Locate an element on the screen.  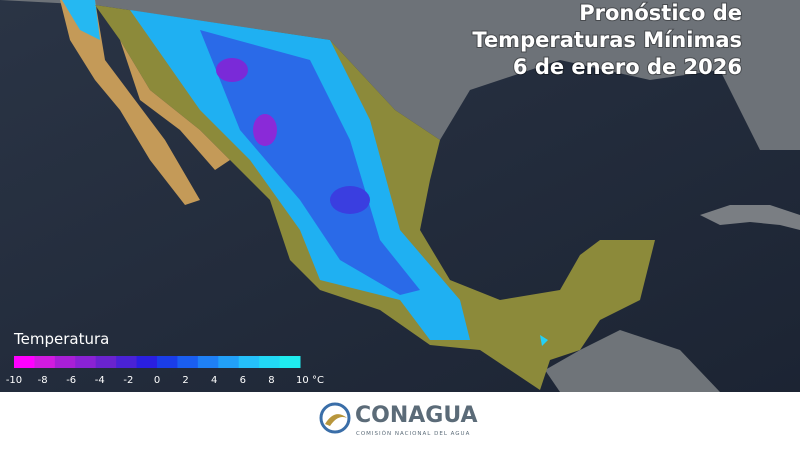
title-line: Temperaturas Mínimas is located at coordinates (607, 40).